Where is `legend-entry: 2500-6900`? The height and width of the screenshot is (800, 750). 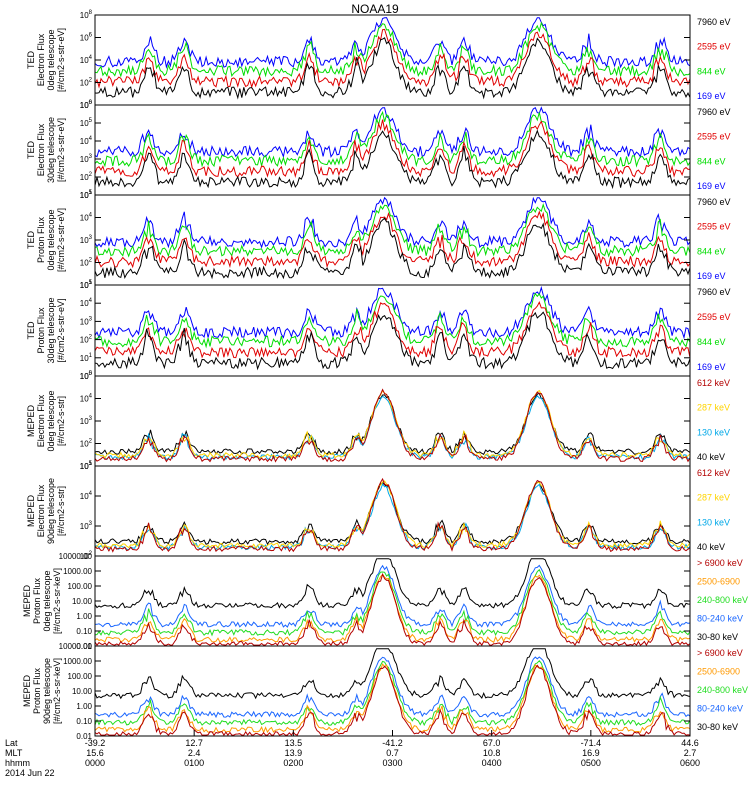
legend-entry: 2500-6900 is located at coordinates (718, 672).